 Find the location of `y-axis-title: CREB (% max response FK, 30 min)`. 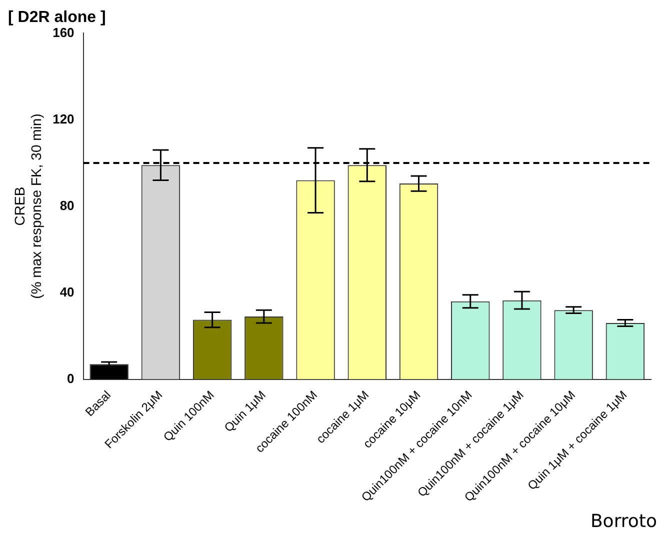

y-axis-title: CREB (% max response FK, 30 min) is located at coordinates (27, 206).